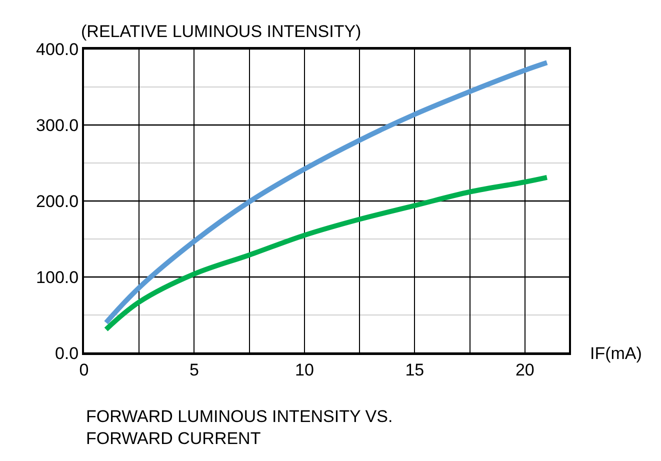  Describe the element at coordinates (616, 353) in the screenshot. I see `x-axis-title: IF(mA)` at that location.